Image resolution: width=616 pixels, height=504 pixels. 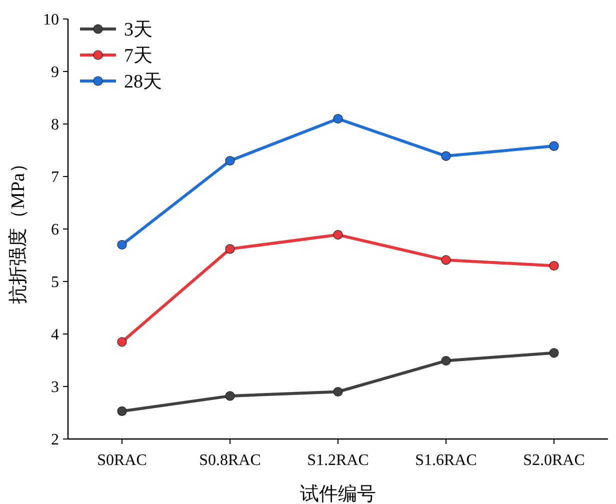 What do you see at coordinates (51, 20) in the screenshot?
I see `y-tick-label: 10` at bounding box center [51, 20].